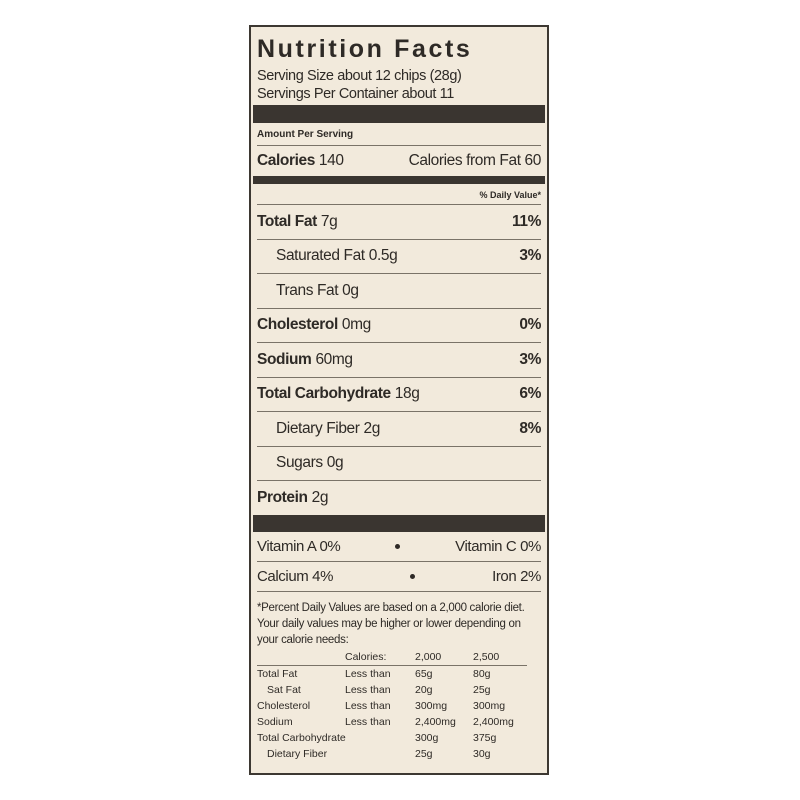 The height and width of the screenshot is (800, 800). Describe the element at coordinates (282, 497) in the screenshot. I see `nutrient-name: Protein` at that location.